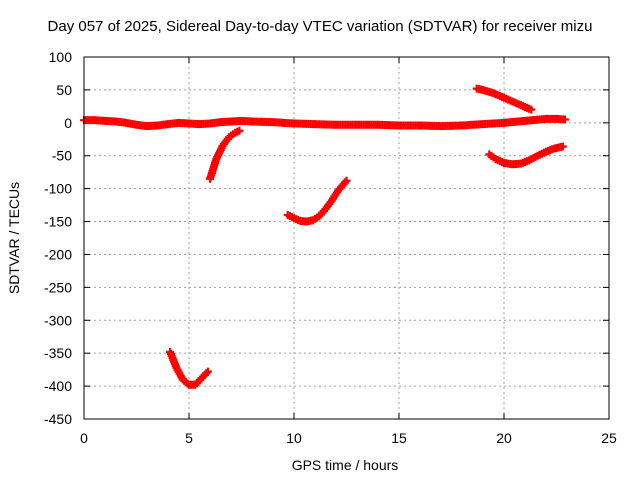 The width and height of the screenshot is (640, 480). I want to click on y-tick-label: -450, so click(58, 419).